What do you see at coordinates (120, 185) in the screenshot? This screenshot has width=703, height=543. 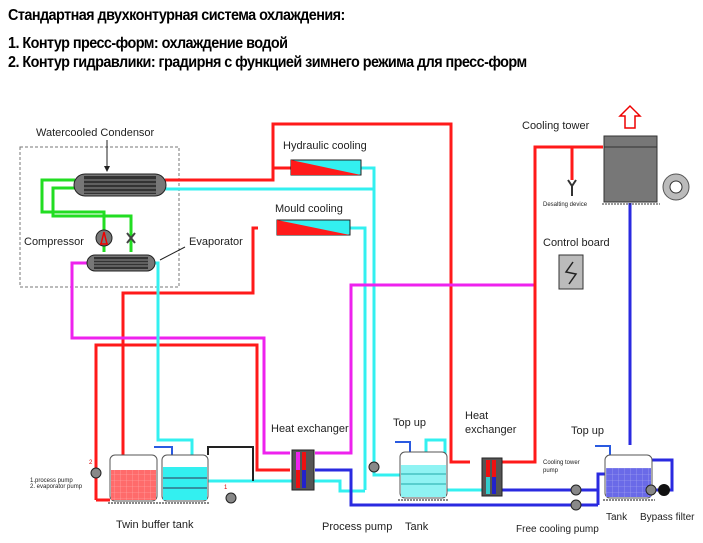 I see `watercooled-condensor` at bounding box center [120, 185].